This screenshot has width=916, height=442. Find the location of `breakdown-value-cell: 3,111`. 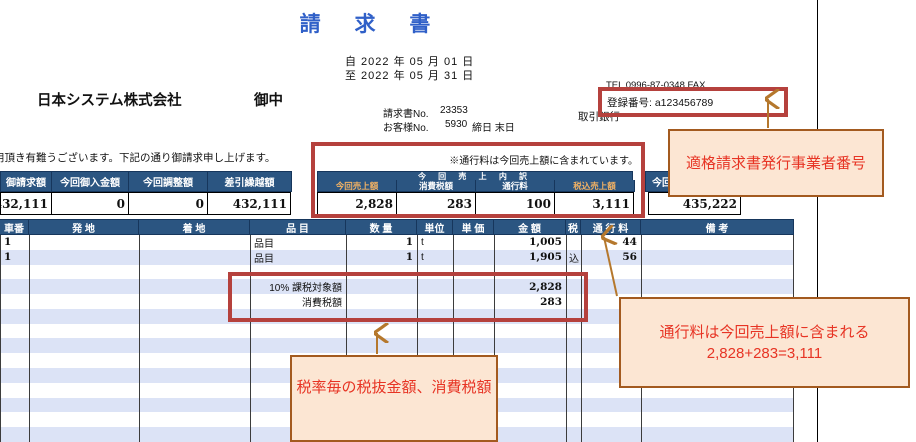

breakdown-value-cell: 3,111 is located at coordinates (594, 203).